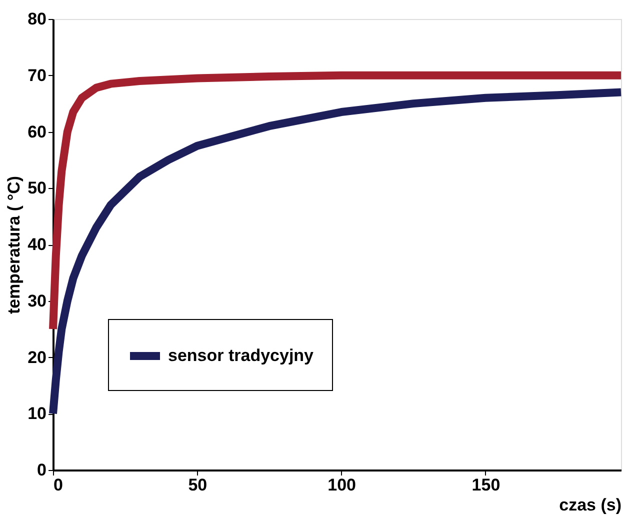  What do you see at coordinates (41, 470) in the screenshot?
I see `y-tick-label: 0` at bounding box center [41, 470].